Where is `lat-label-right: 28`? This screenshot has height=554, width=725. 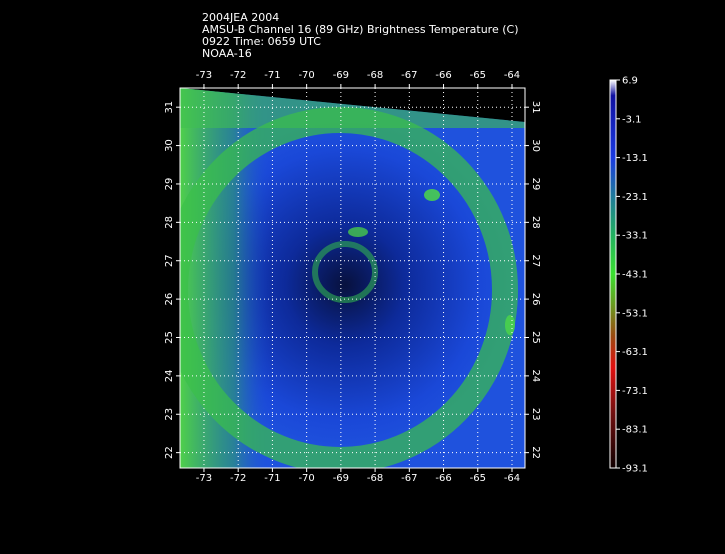 lat-label-right: 28 is located at coordinates (535, 222).